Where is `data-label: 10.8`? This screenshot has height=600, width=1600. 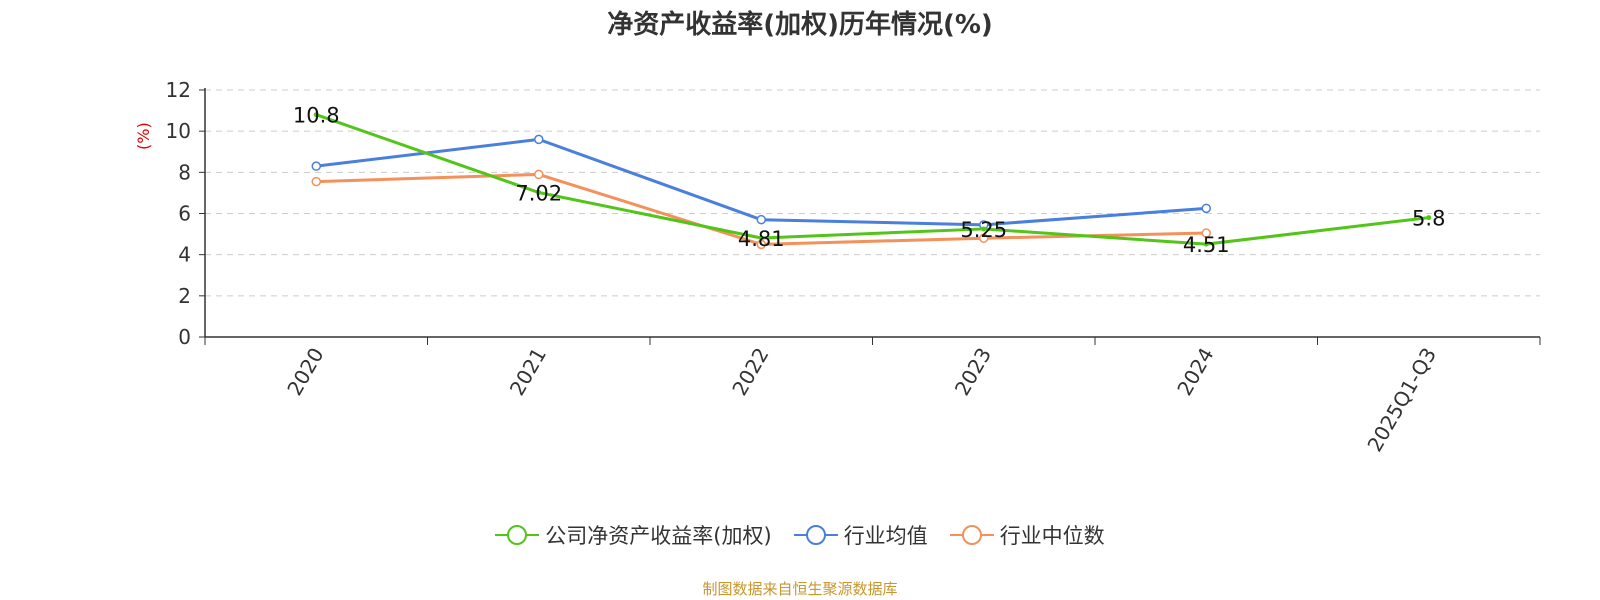 data-label: 10.8 is located at coordinates (316, 116).